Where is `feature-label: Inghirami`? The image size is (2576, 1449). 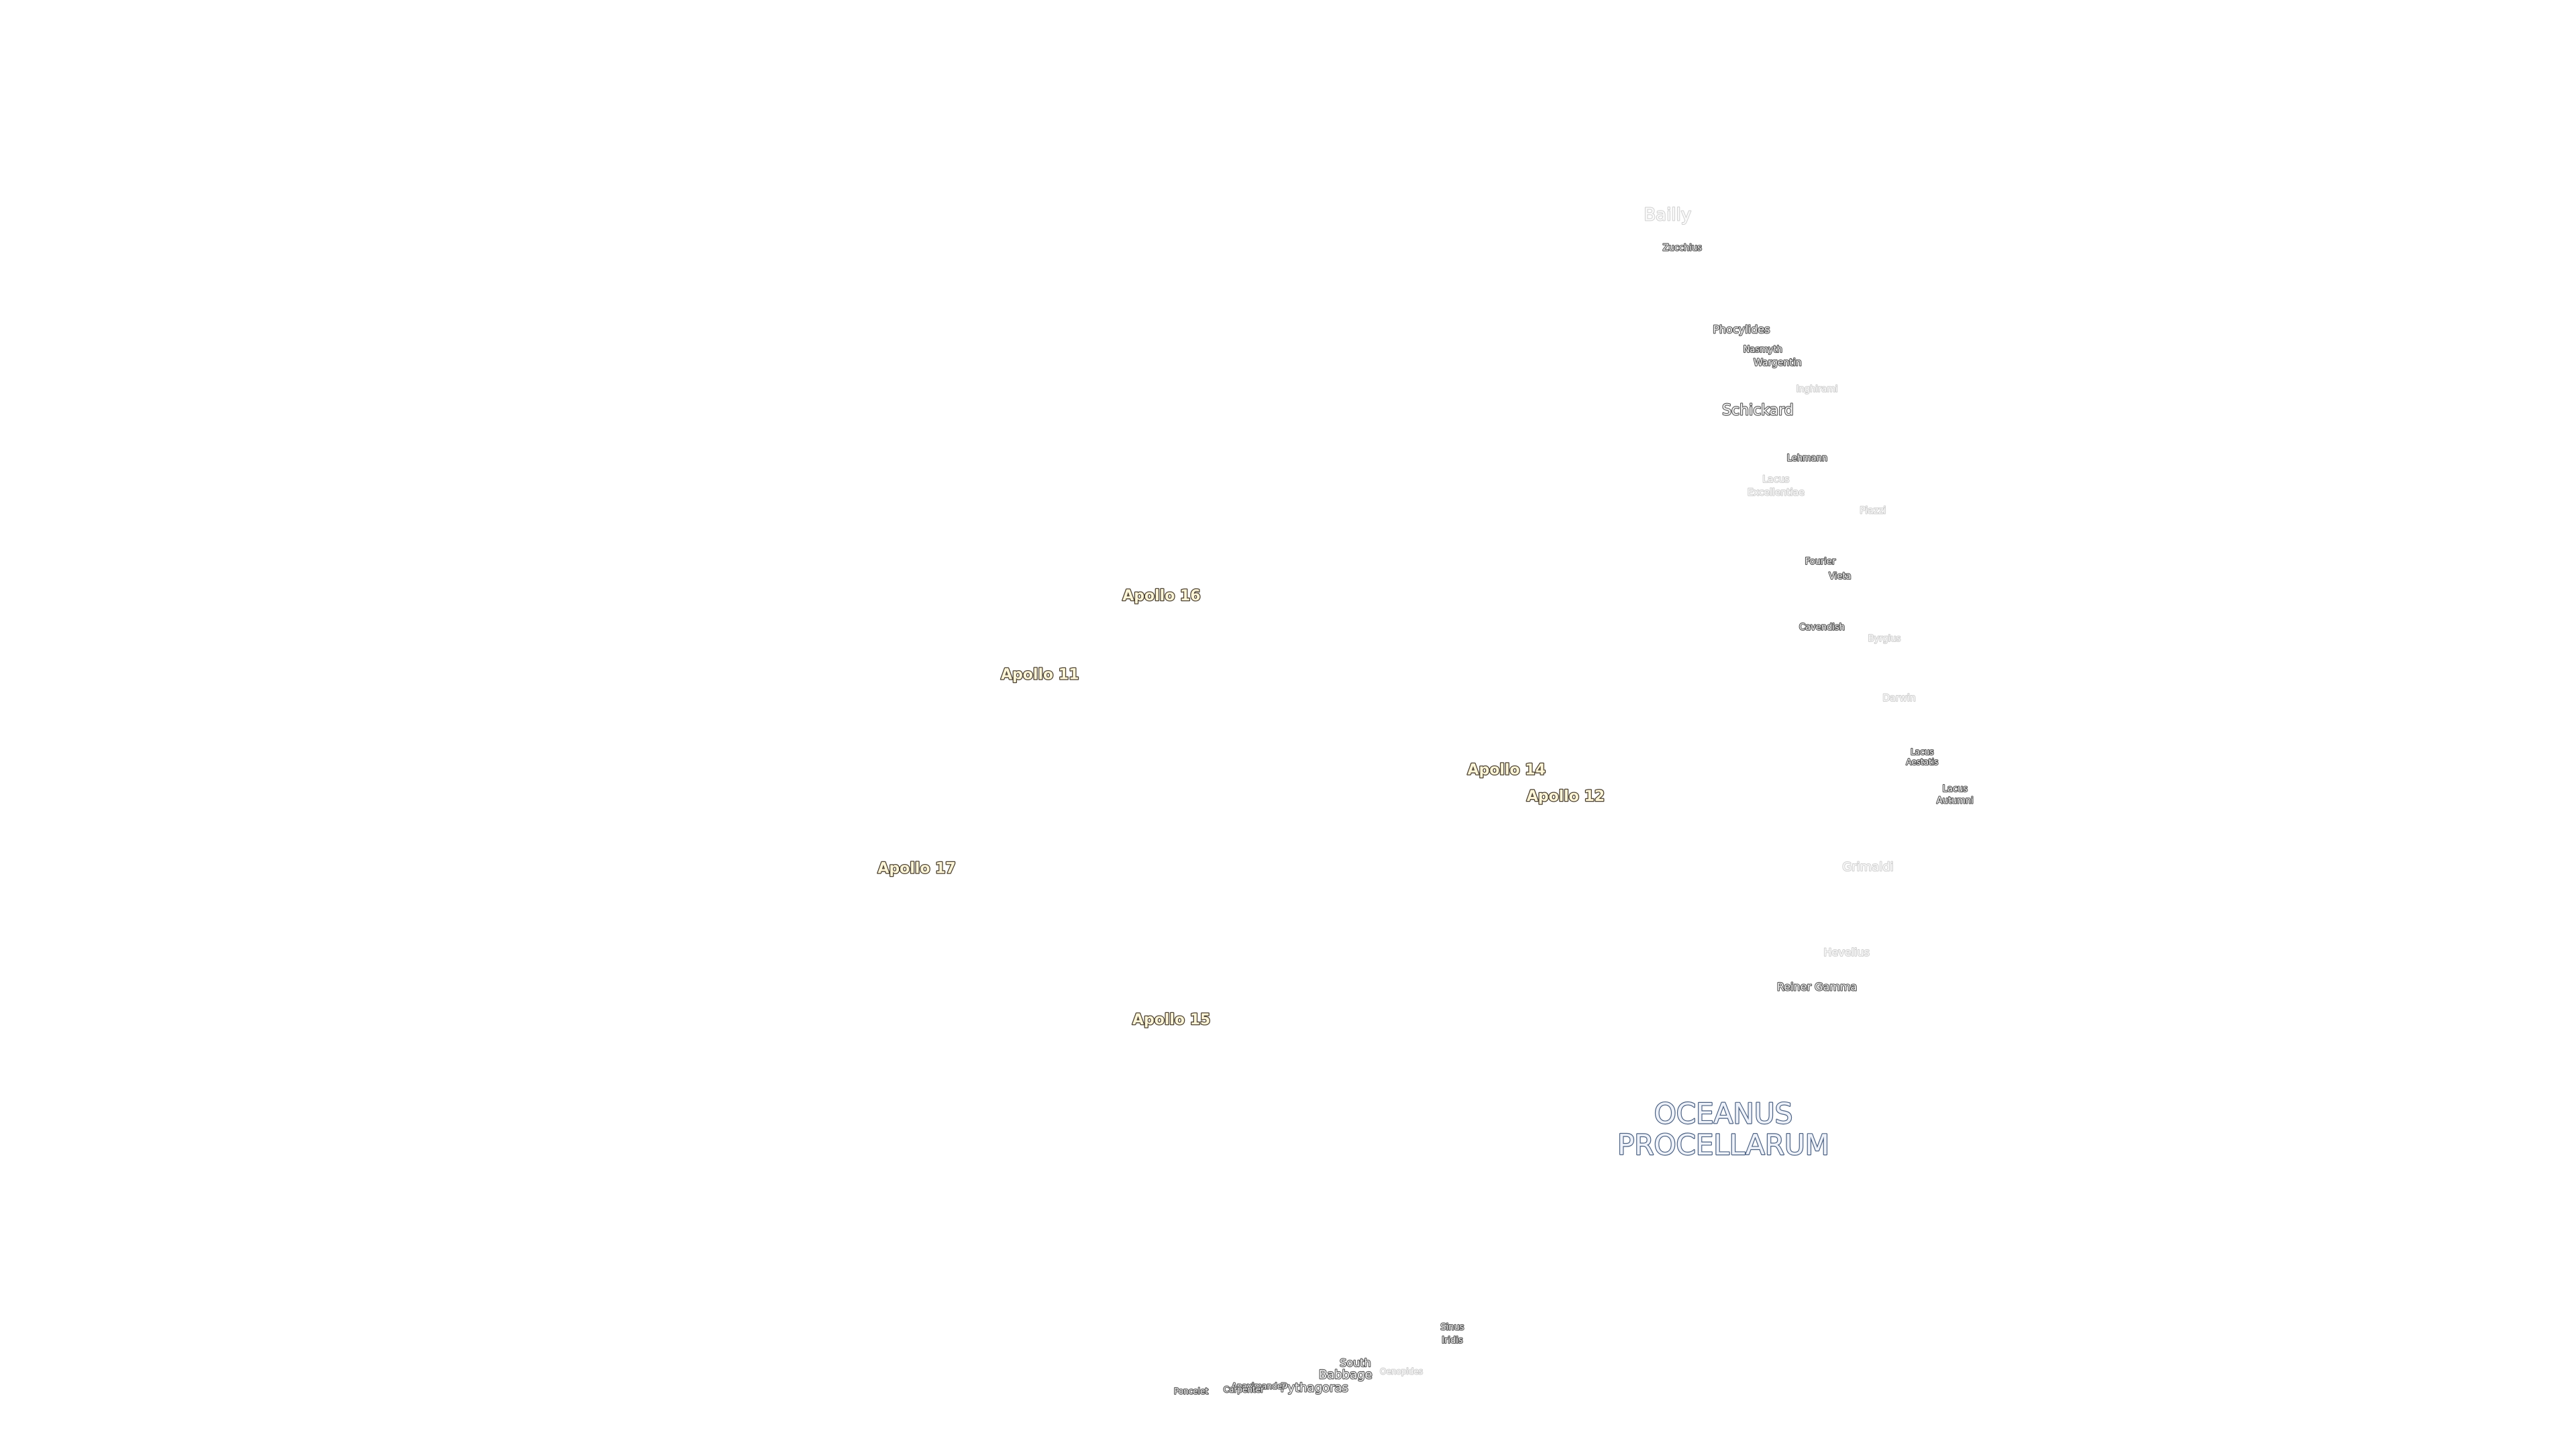
feature-label: Inghirami is located at coordinates (1817, 389).